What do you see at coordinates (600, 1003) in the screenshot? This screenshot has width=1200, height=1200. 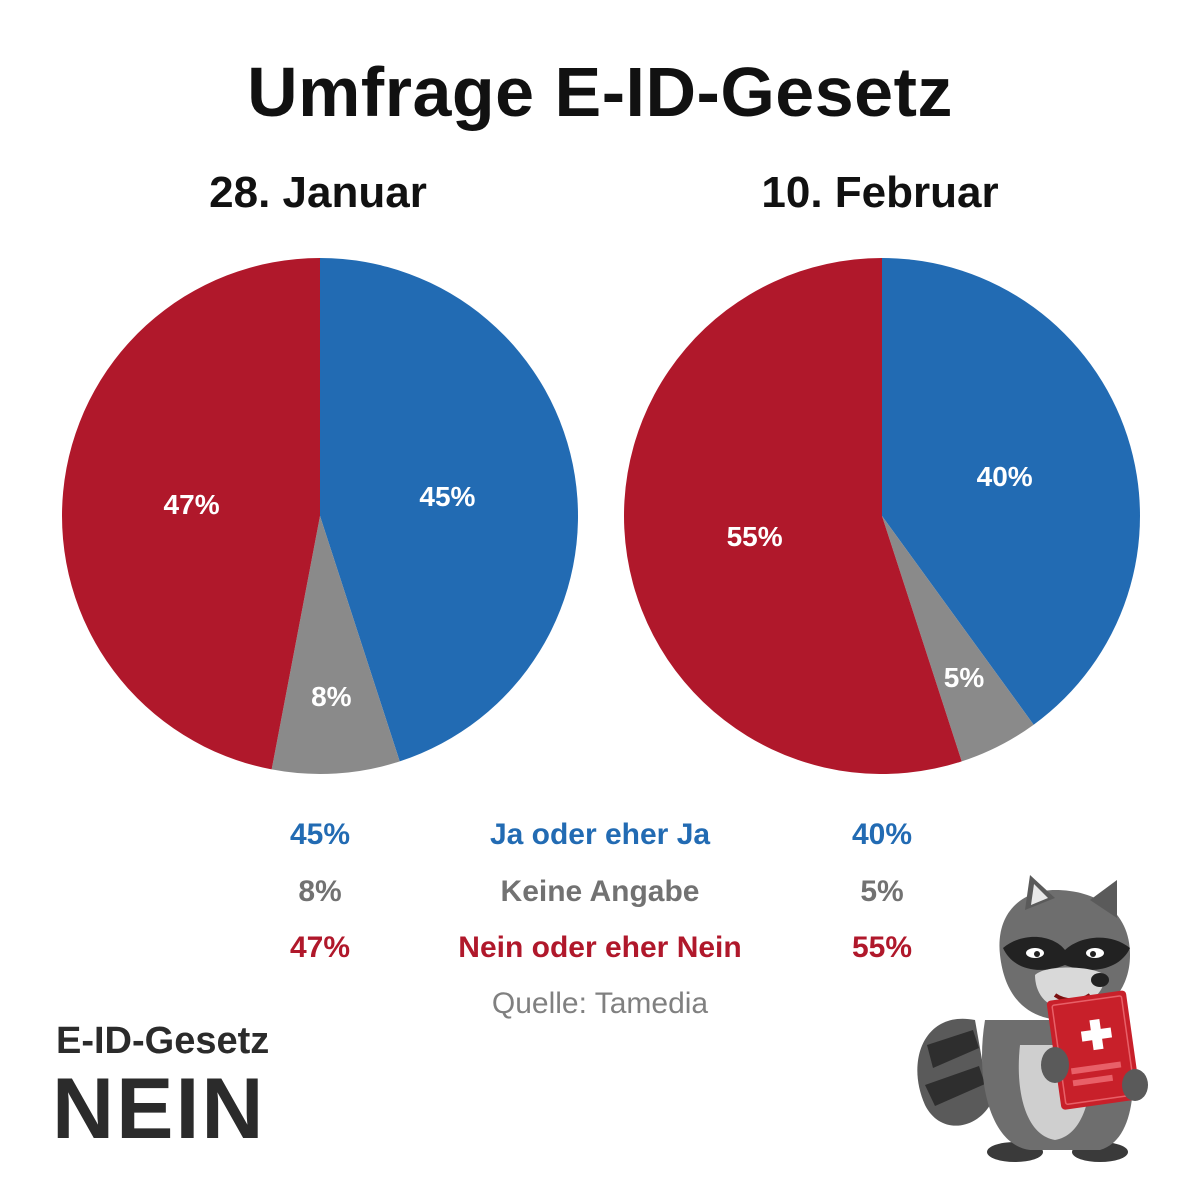 I see `source-note: Quelle: Tamedia` at bounding box center [600, 1003].